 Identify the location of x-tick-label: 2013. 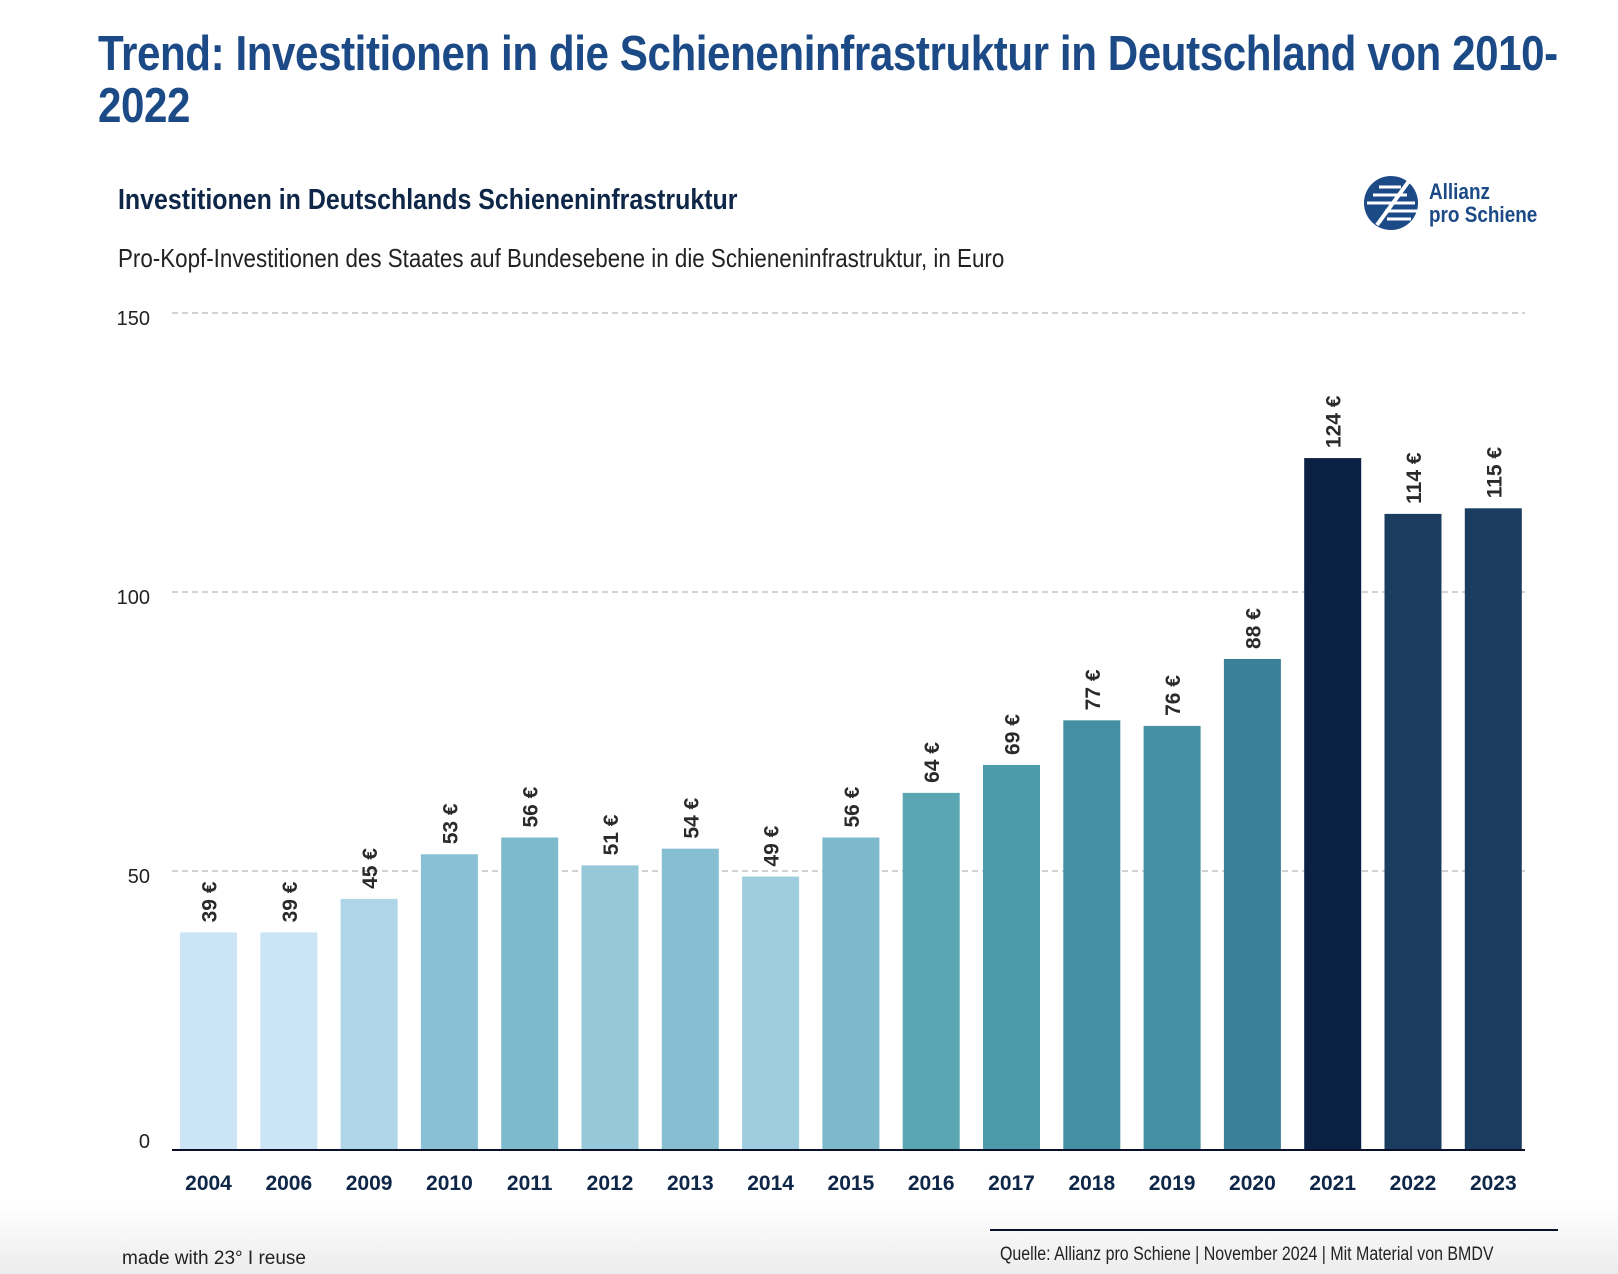
(690, 1183).